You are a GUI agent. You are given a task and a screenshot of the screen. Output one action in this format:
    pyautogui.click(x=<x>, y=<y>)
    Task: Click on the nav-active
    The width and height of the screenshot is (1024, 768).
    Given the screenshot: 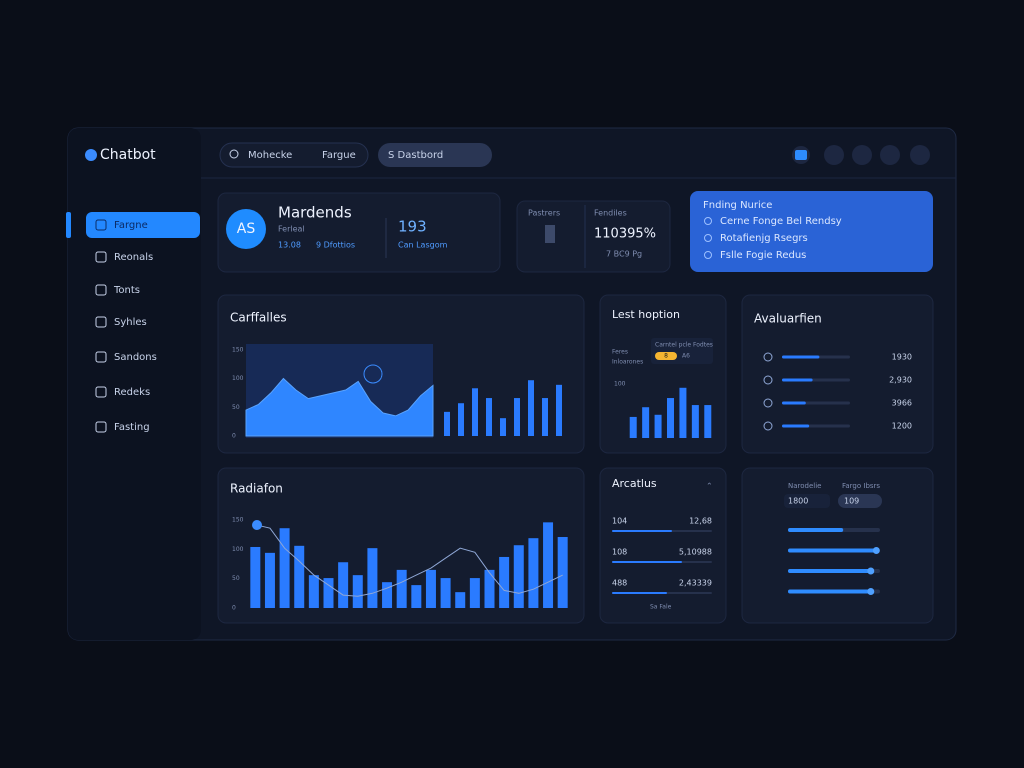 What is the action you would take?
    pyautogui.click(x=143, y=225)
    